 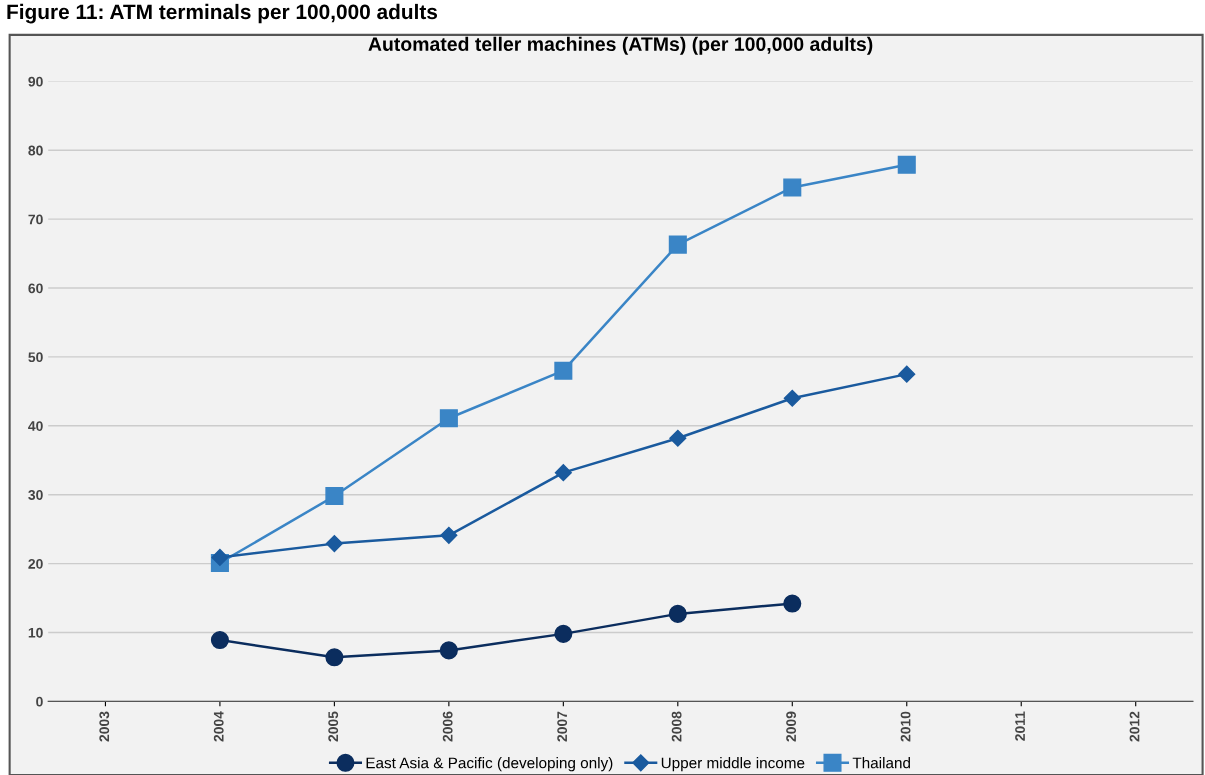 What do you see at coordinates (218, 726) in the screenshot?
I see `x-tick-label: 2004` at bounding box center [218, 726].